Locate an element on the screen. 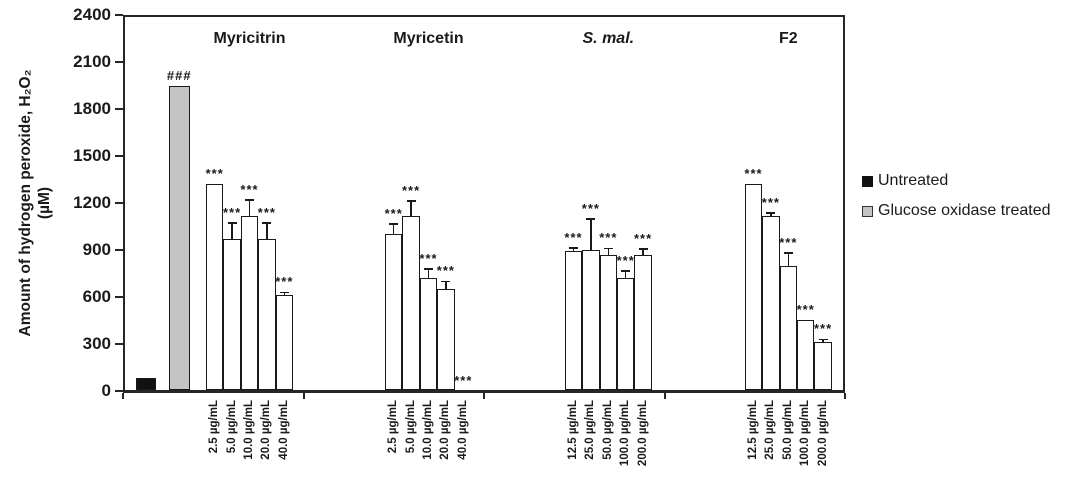  legend-label-glucose-oxidase: Glucose oxidase treated is located at coordinates (964, 210).